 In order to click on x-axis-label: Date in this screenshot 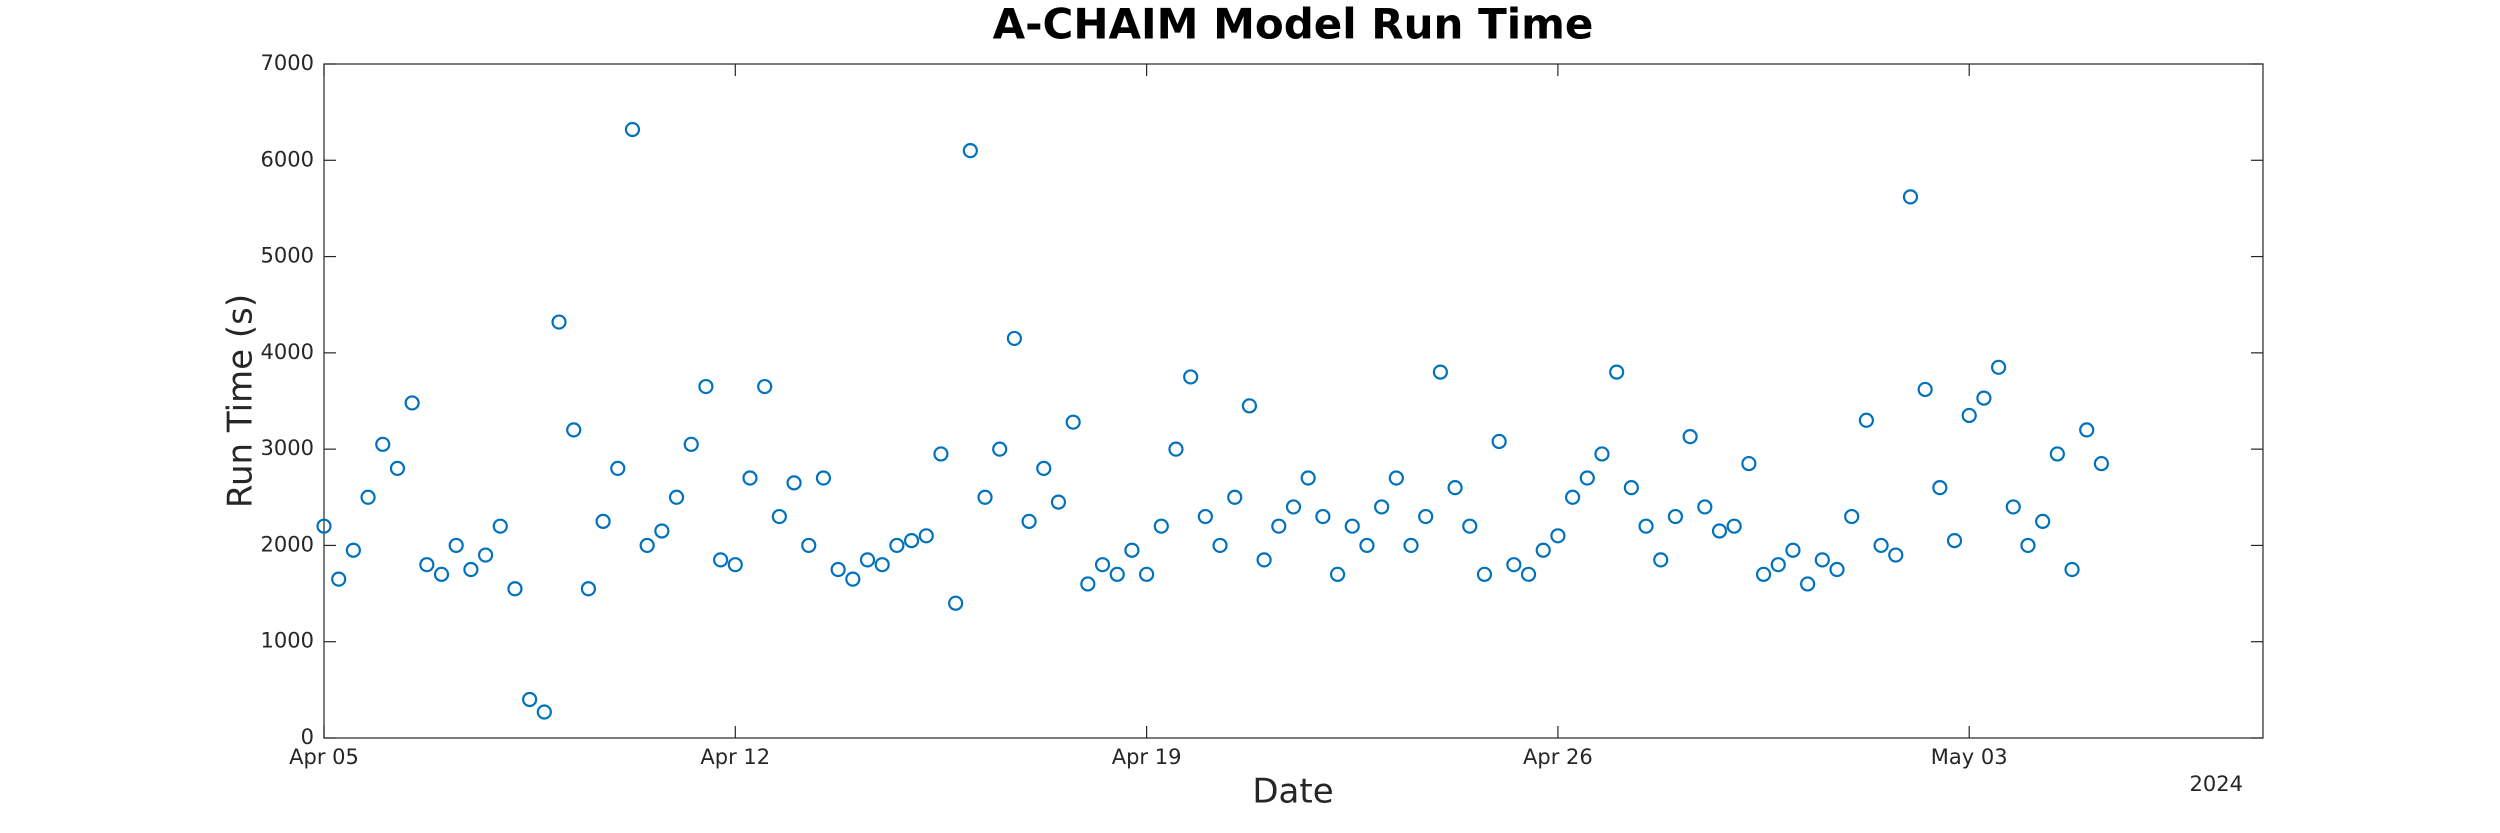, I will do `click(1292, 792)`.